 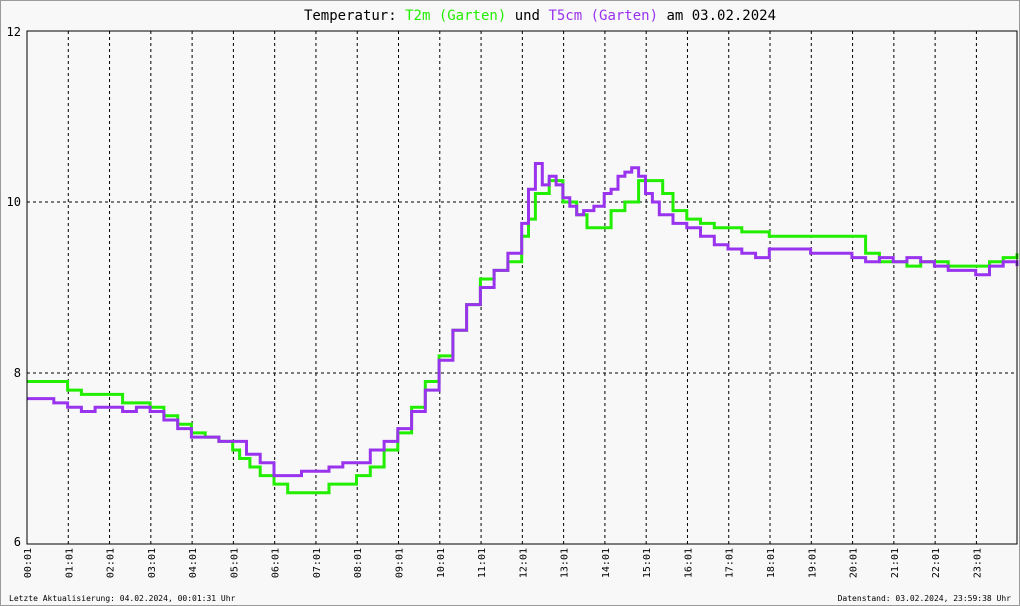 What do you see at coordinates (276, 563) in the screenshot?
I see `x-tick-label: 06:01` at bounding box center [276, 563].